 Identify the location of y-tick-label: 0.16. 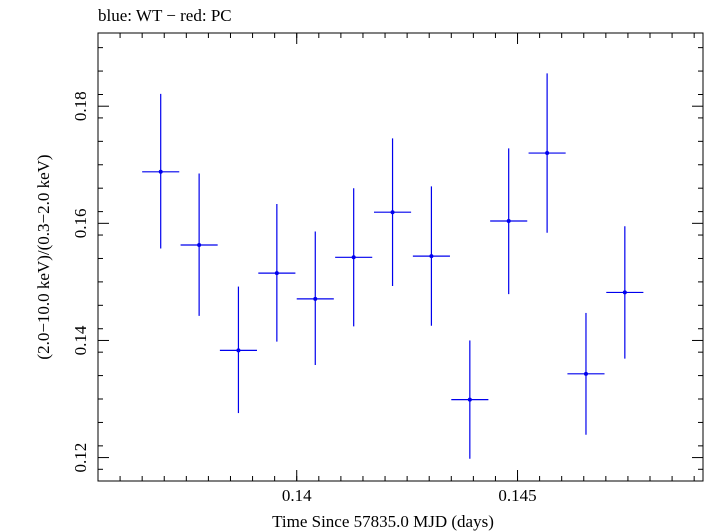
(80, 223).